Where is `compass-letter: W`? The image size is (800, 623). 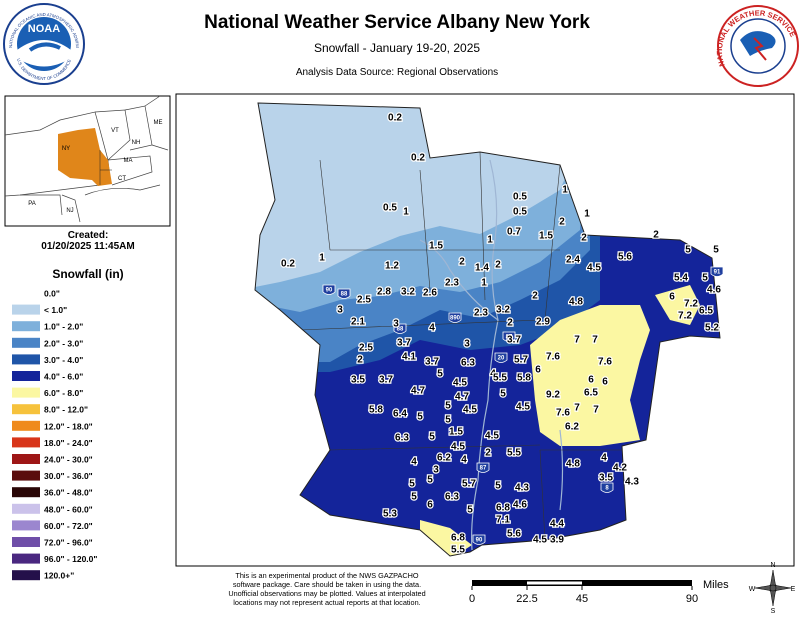 compass-letter: W is located at coordinates (752, 589).